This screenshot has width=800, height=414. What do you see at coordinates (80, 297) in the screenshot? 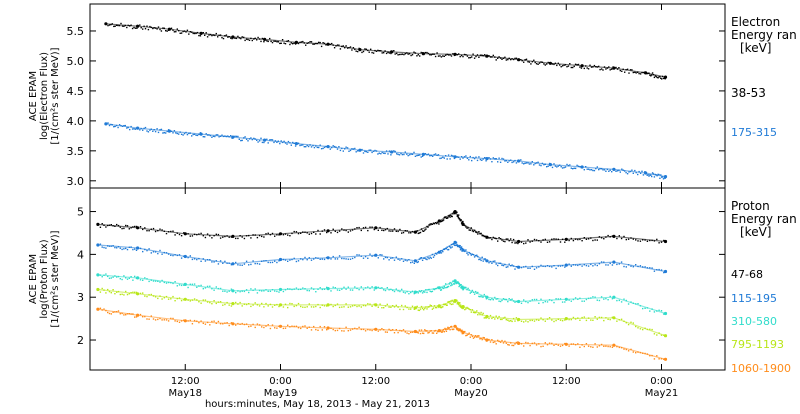
I see `y-tick-label-proton: 3` at bounding box center [80, 297].